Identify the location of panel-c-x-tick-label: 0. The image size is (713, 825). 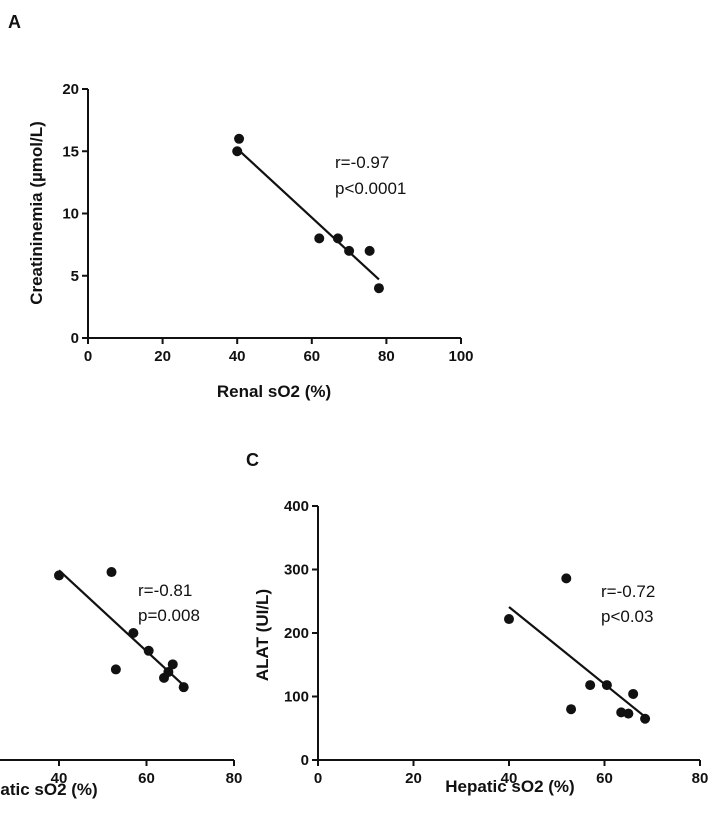
(318, 778).